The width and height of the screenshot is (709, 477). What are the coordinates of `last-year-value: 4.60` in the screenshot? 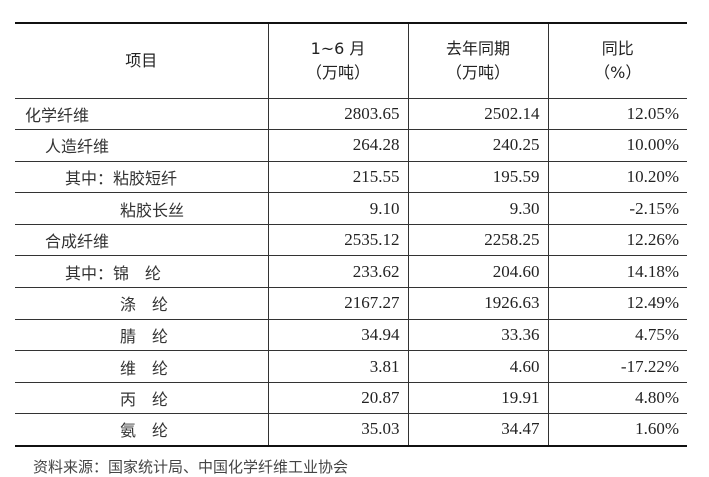 It's located at (477, 366).